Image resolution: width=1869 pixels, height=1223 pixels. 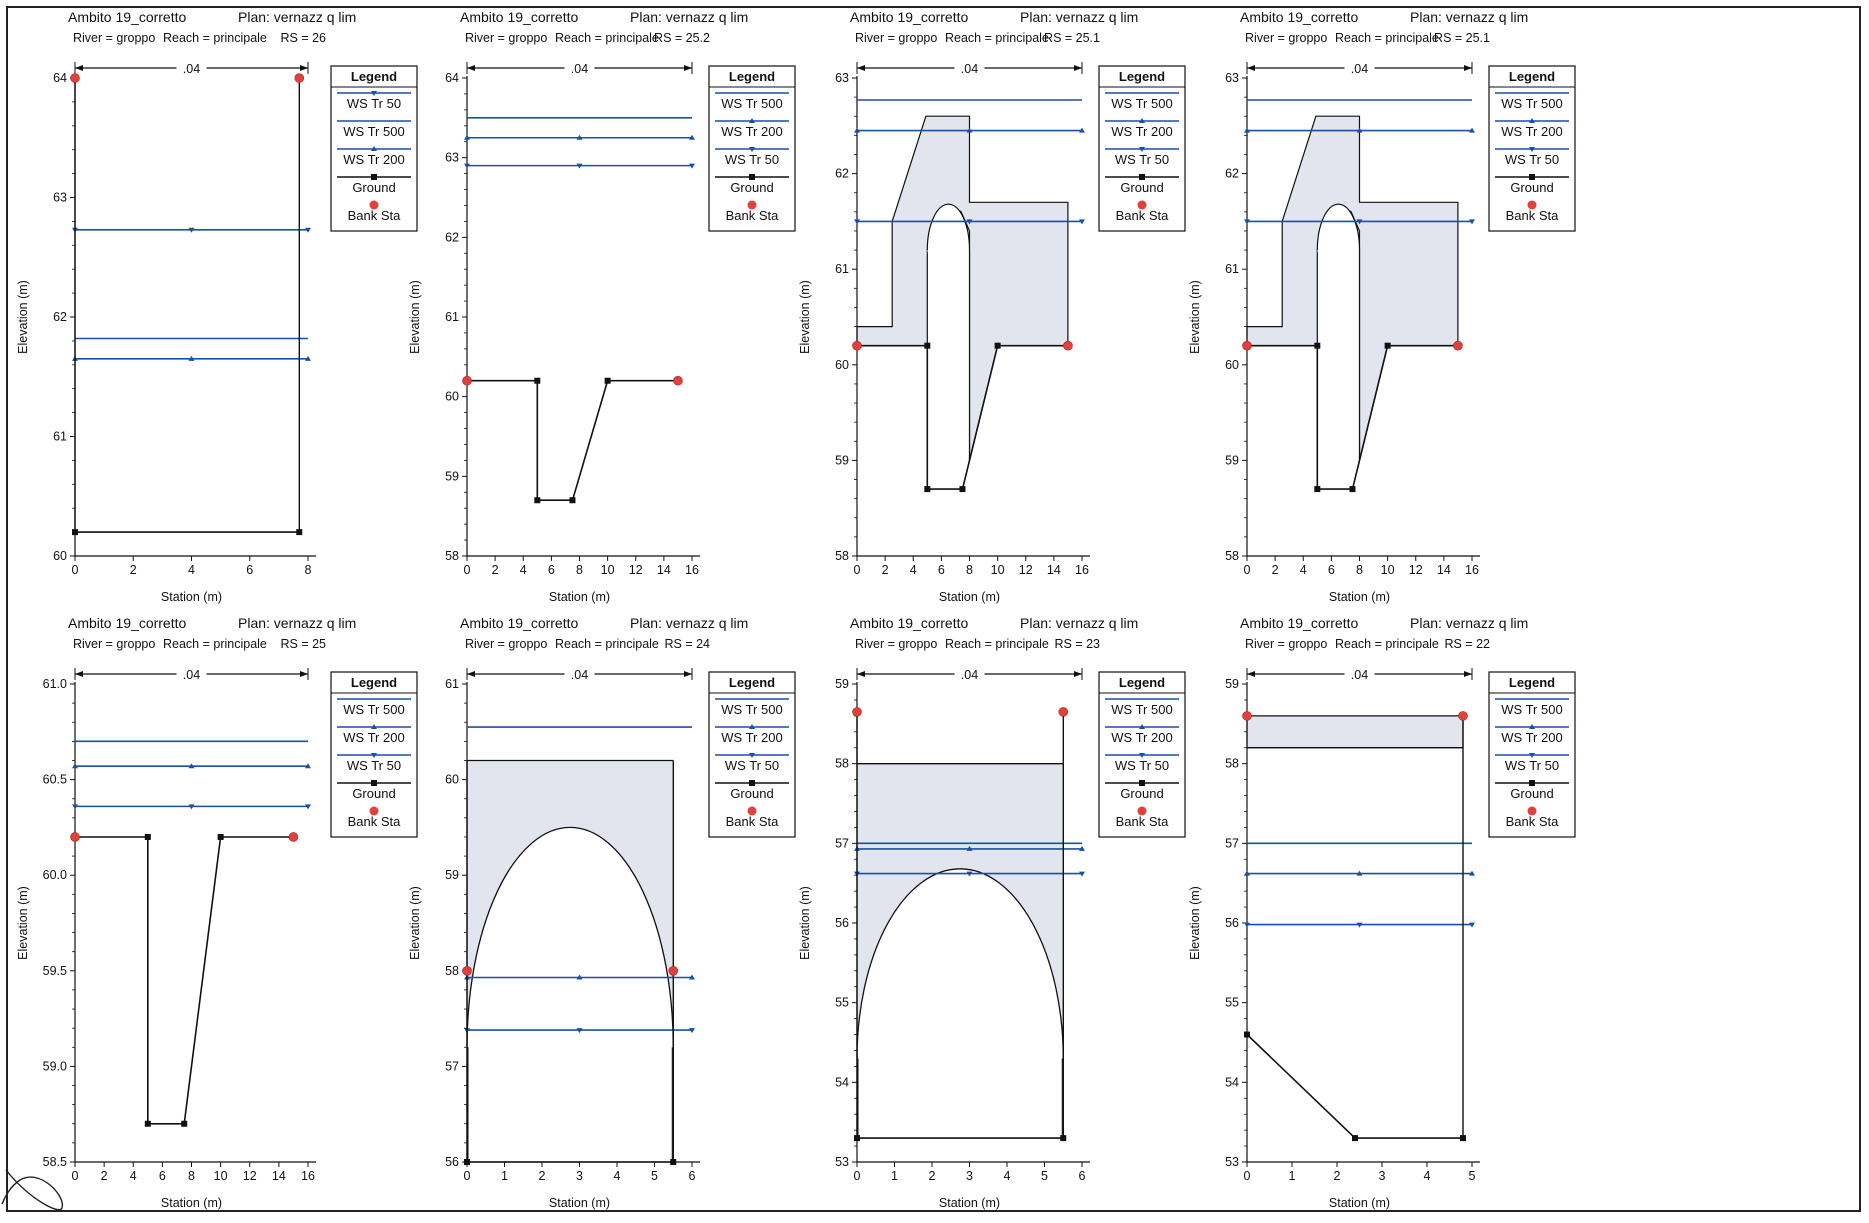 I want to click on y-tick-label: 62, so click(x=60, y=317).